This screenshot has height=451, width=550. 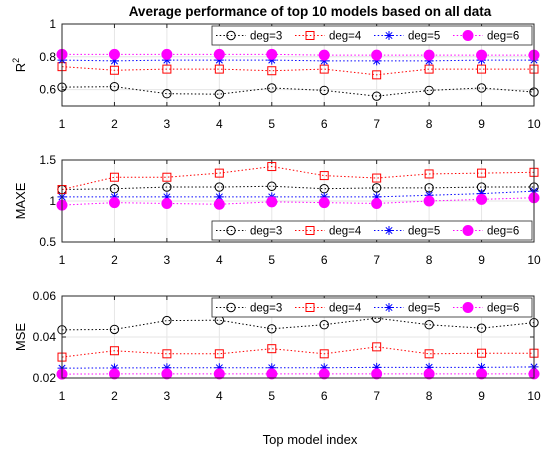 I want to click on y-tick-label: 0.02, so click(x=45, y=378).